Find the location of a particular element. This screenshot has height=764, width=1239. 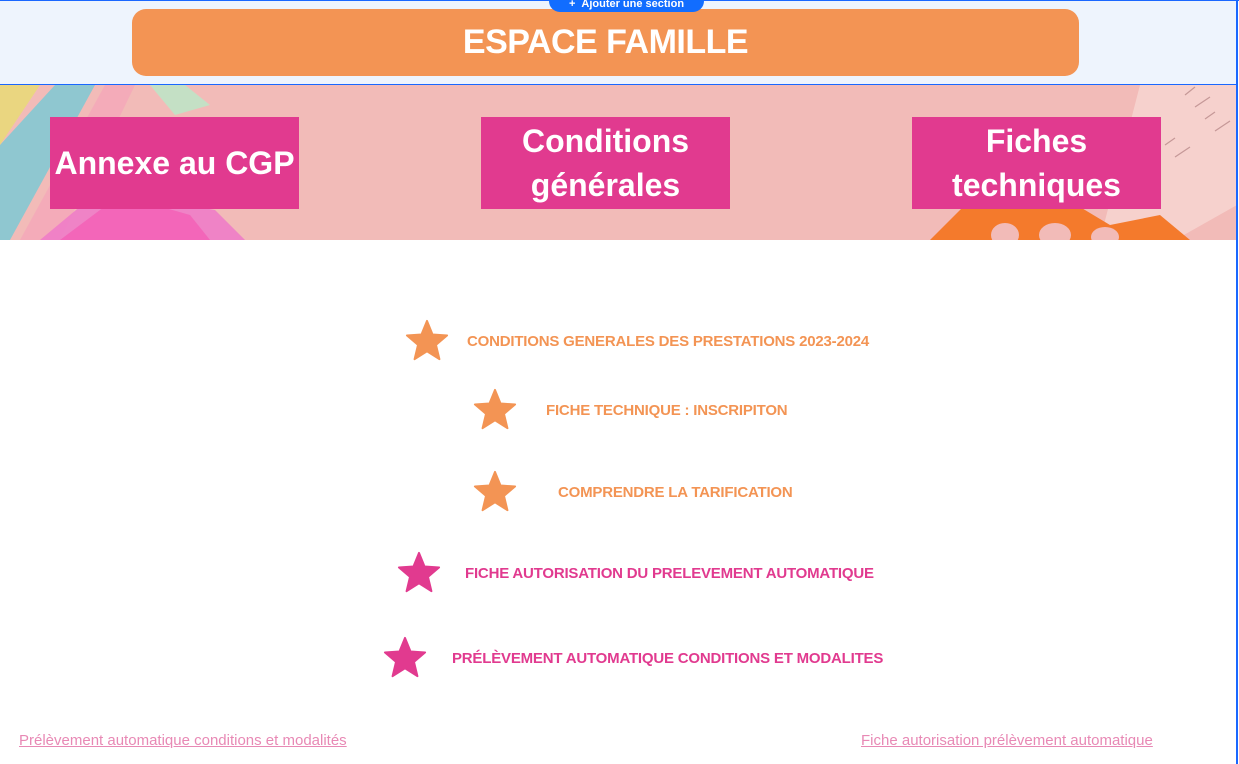

nav-button-label: Fiches techniques is located at coordinates (1036, 163).